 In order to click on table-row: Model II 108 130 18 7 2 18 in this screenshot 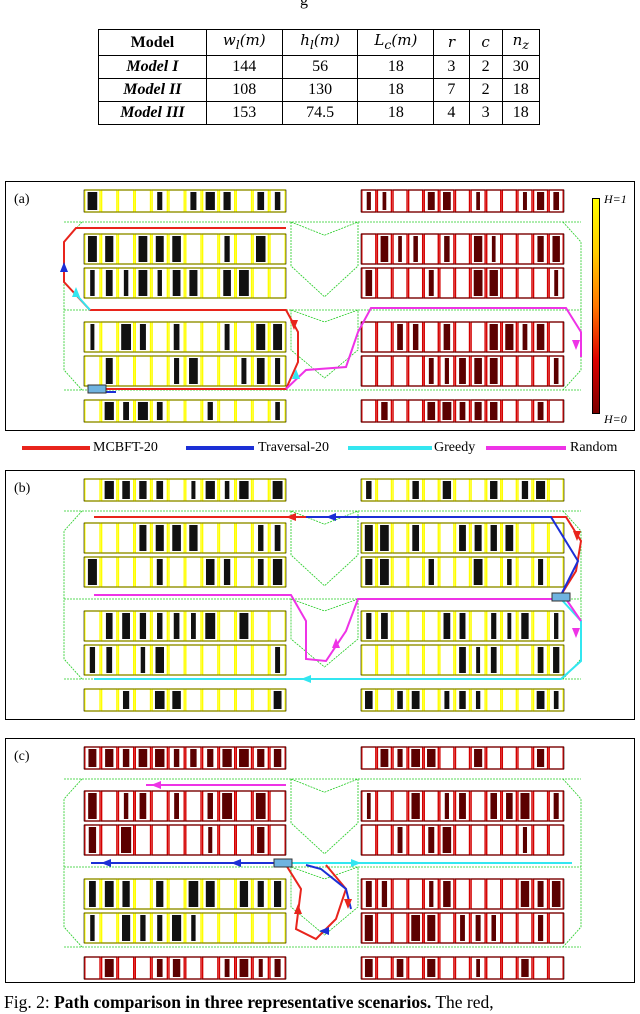, I will do `click(319, 90)`.